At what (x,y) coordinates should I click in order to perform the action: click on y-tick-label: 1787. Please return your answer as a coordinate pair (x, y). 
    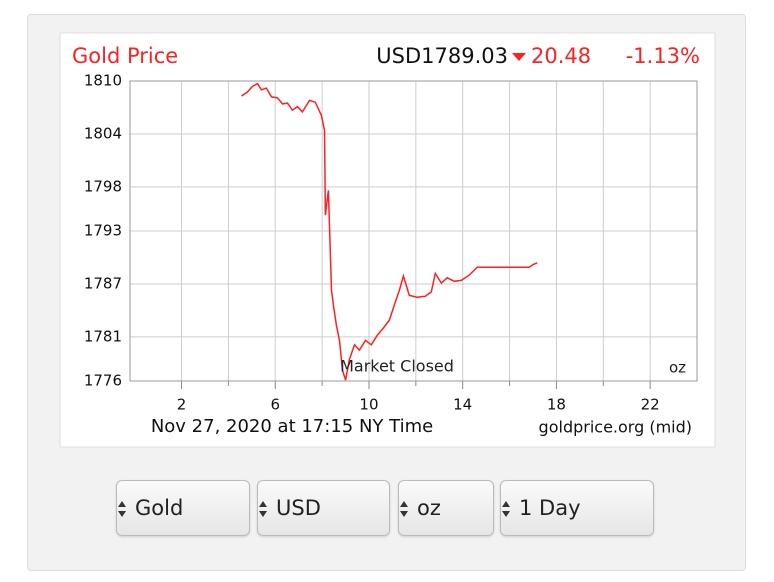
    Looking at the image, I should click on (103, 283).